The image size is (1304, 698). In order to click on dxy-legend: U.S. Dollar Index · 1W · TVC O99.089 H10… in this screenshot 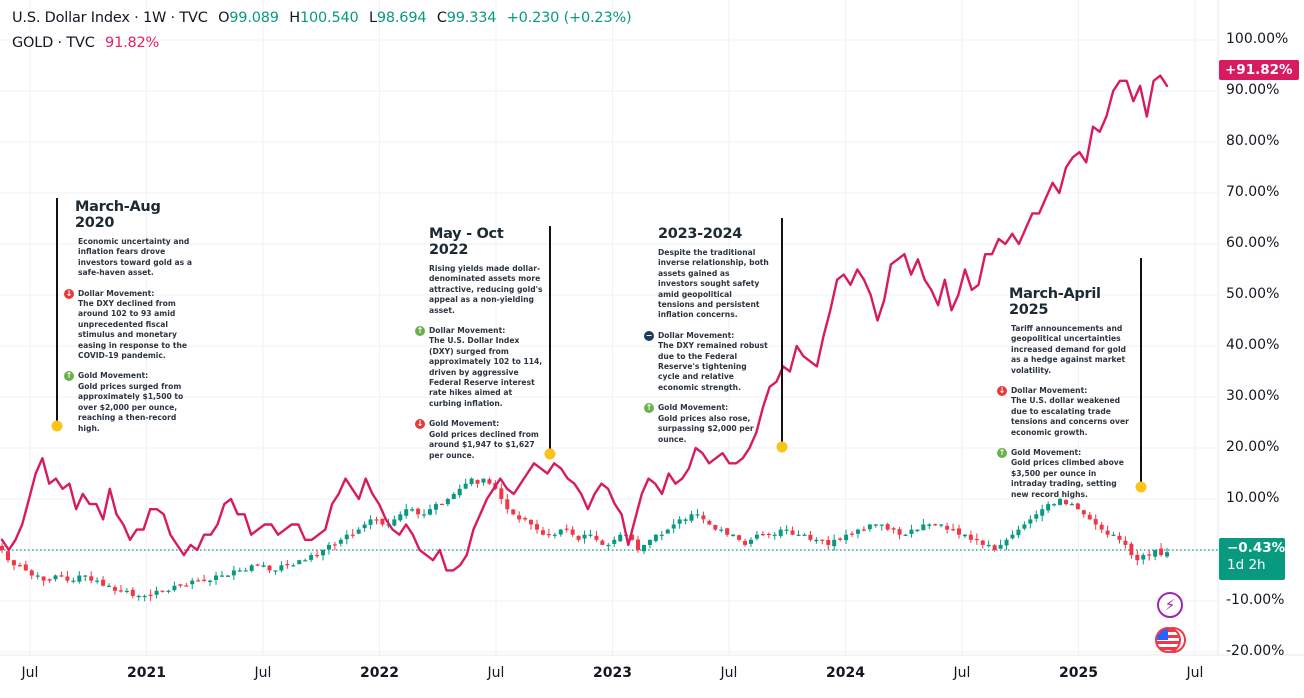, I will do `click(322, 18)`.